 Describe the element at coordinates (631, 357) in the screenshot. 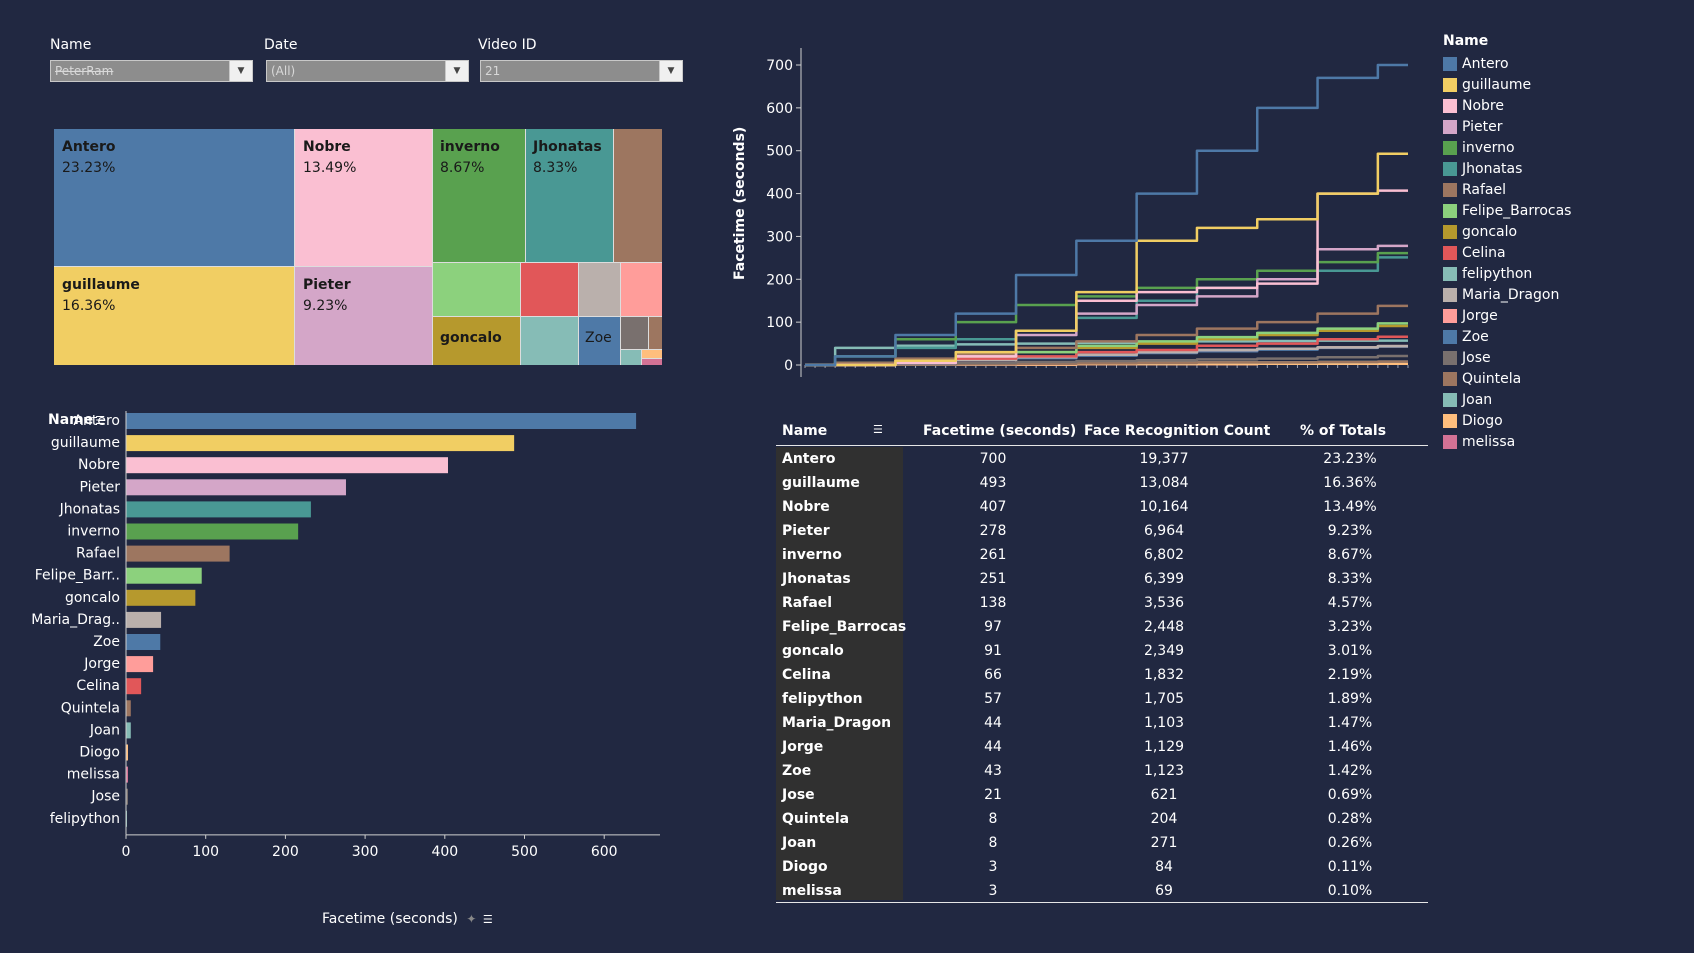

I see `treemap-cell-joan` at that location.